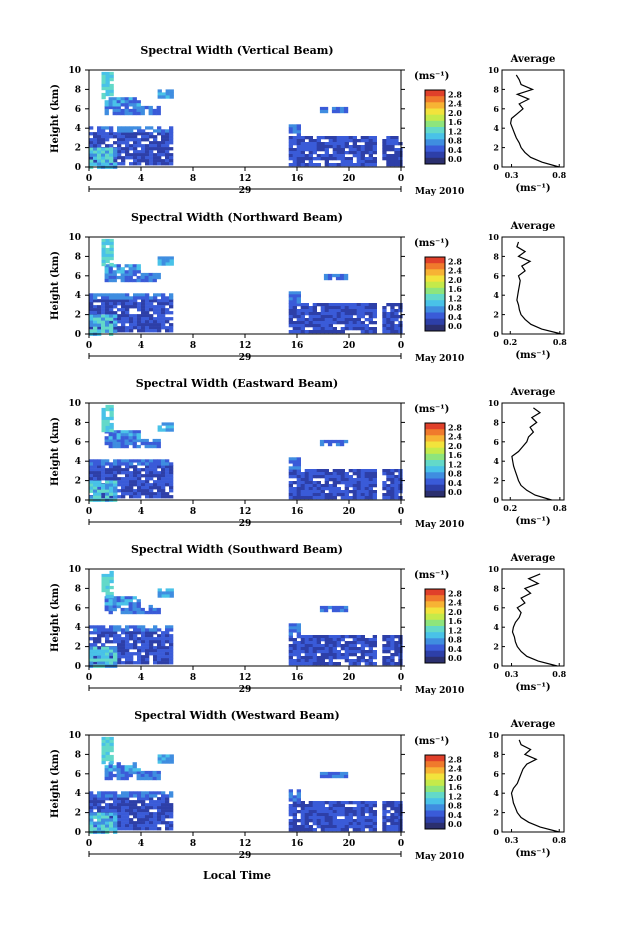  I want to click on avg-y-tick-label: 8, so click(496, 422).